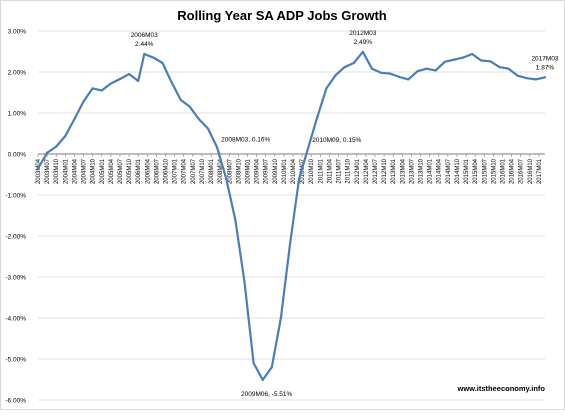  What do you see at coordinates (294, 171) in the screenshot?
I see `x-tick-label: 2010M04` at bounding box center [294, 171].